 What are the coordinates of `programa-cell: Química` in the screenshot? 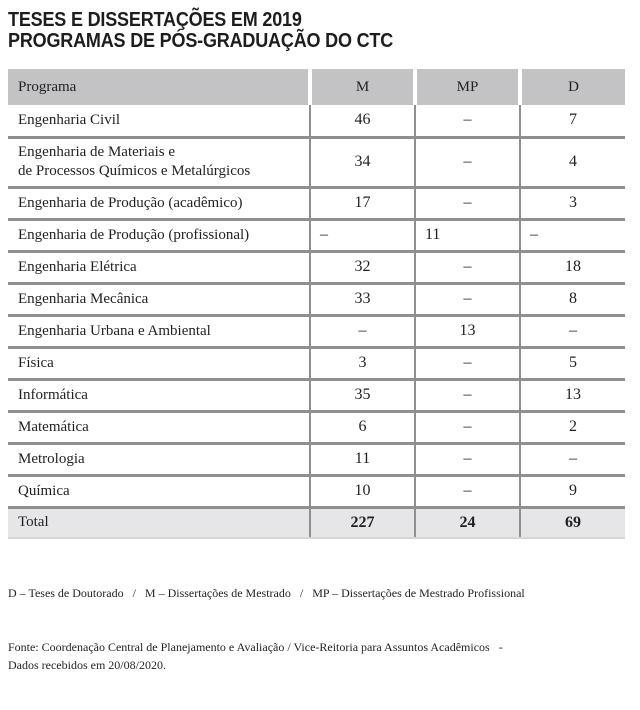 It's located at (159, 492).